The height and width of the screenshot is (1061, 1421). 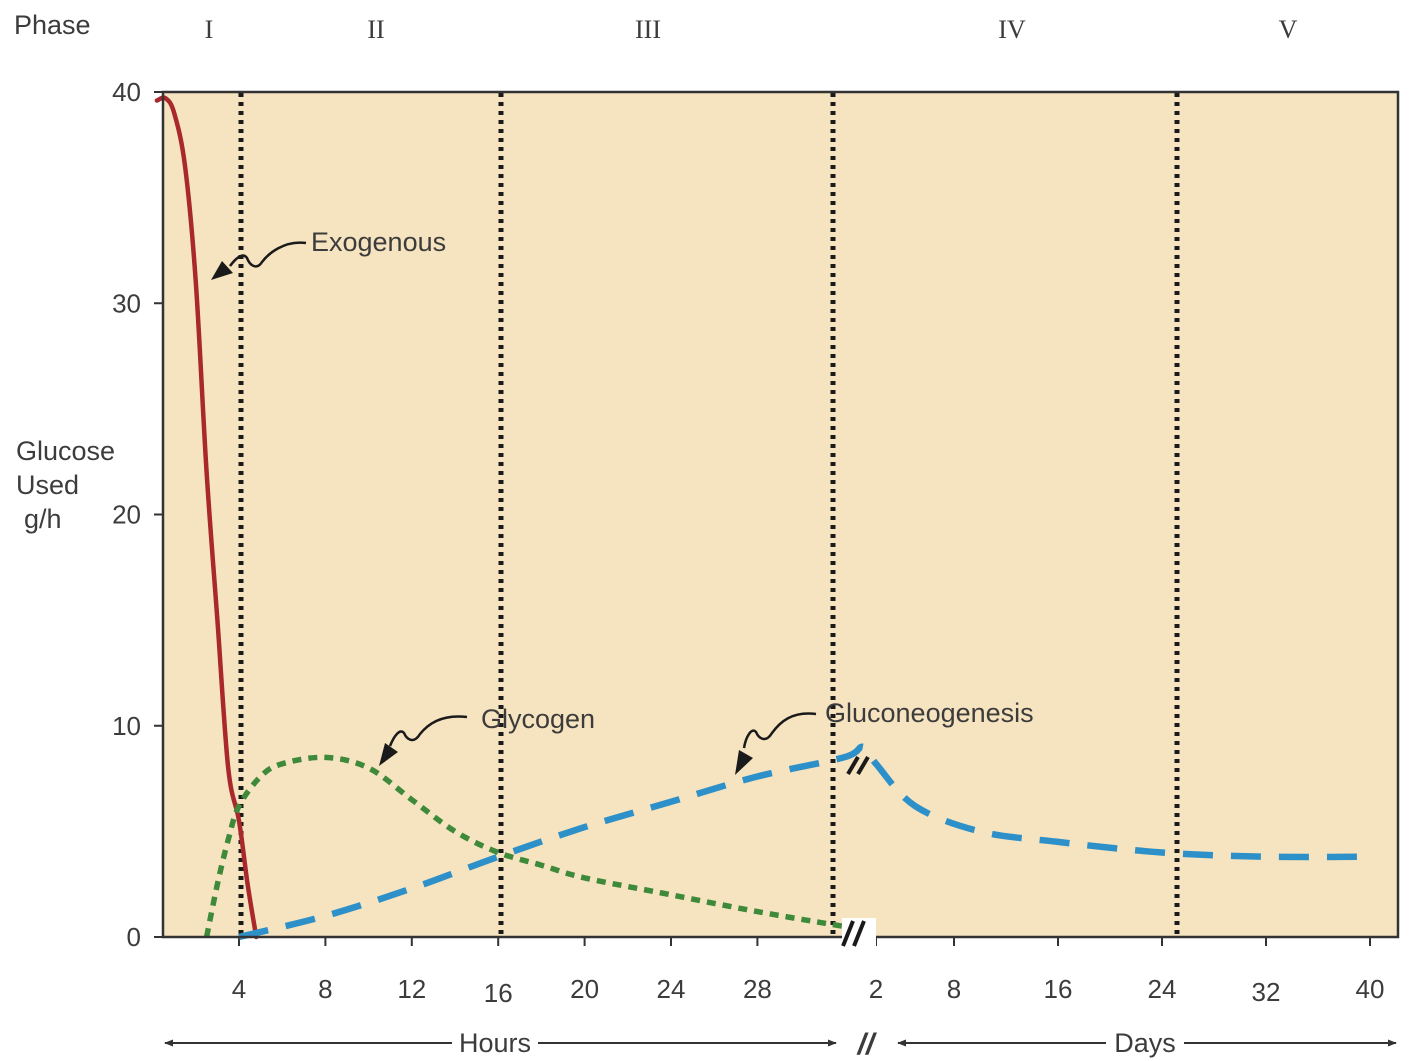 I want to click on gluconeogenesis-label: Gluconeogenesis, so click(x=929, y=713).